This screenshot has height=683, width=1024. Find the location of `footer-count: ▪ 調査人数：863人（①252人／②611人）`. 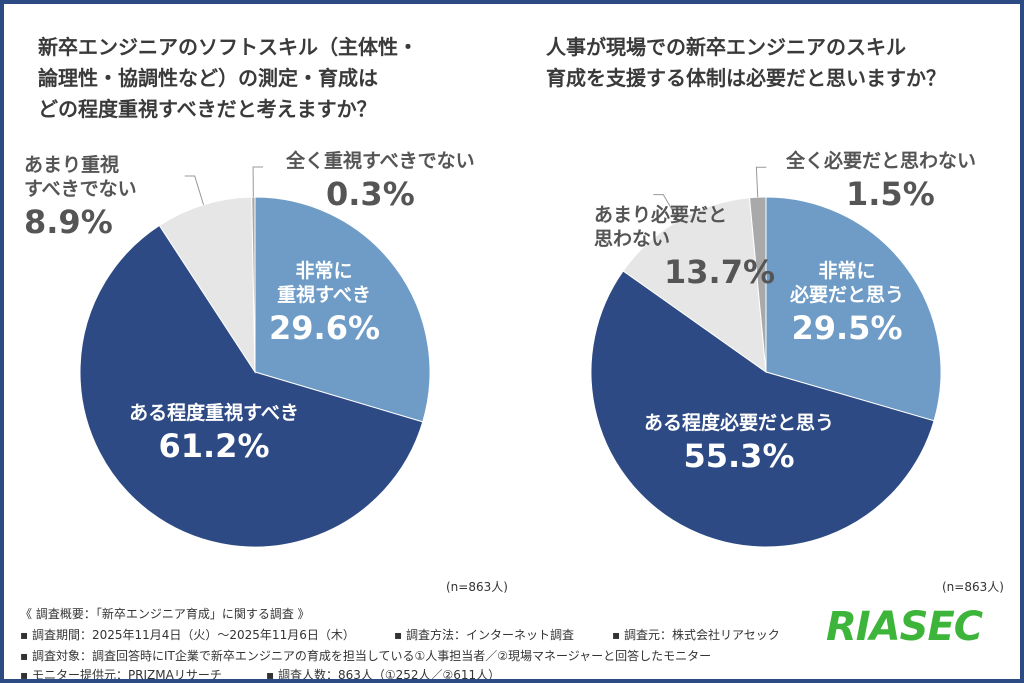

footer-count: ▪ 調査人数：863人（①252人／②611人） is located at coordinates (383, 675).